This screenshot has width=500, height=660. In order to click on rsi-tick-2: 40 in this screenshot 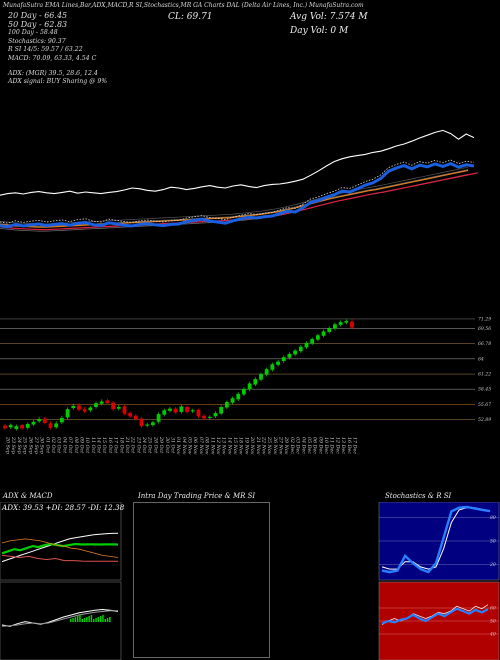, I will do `click(492, 635)`.